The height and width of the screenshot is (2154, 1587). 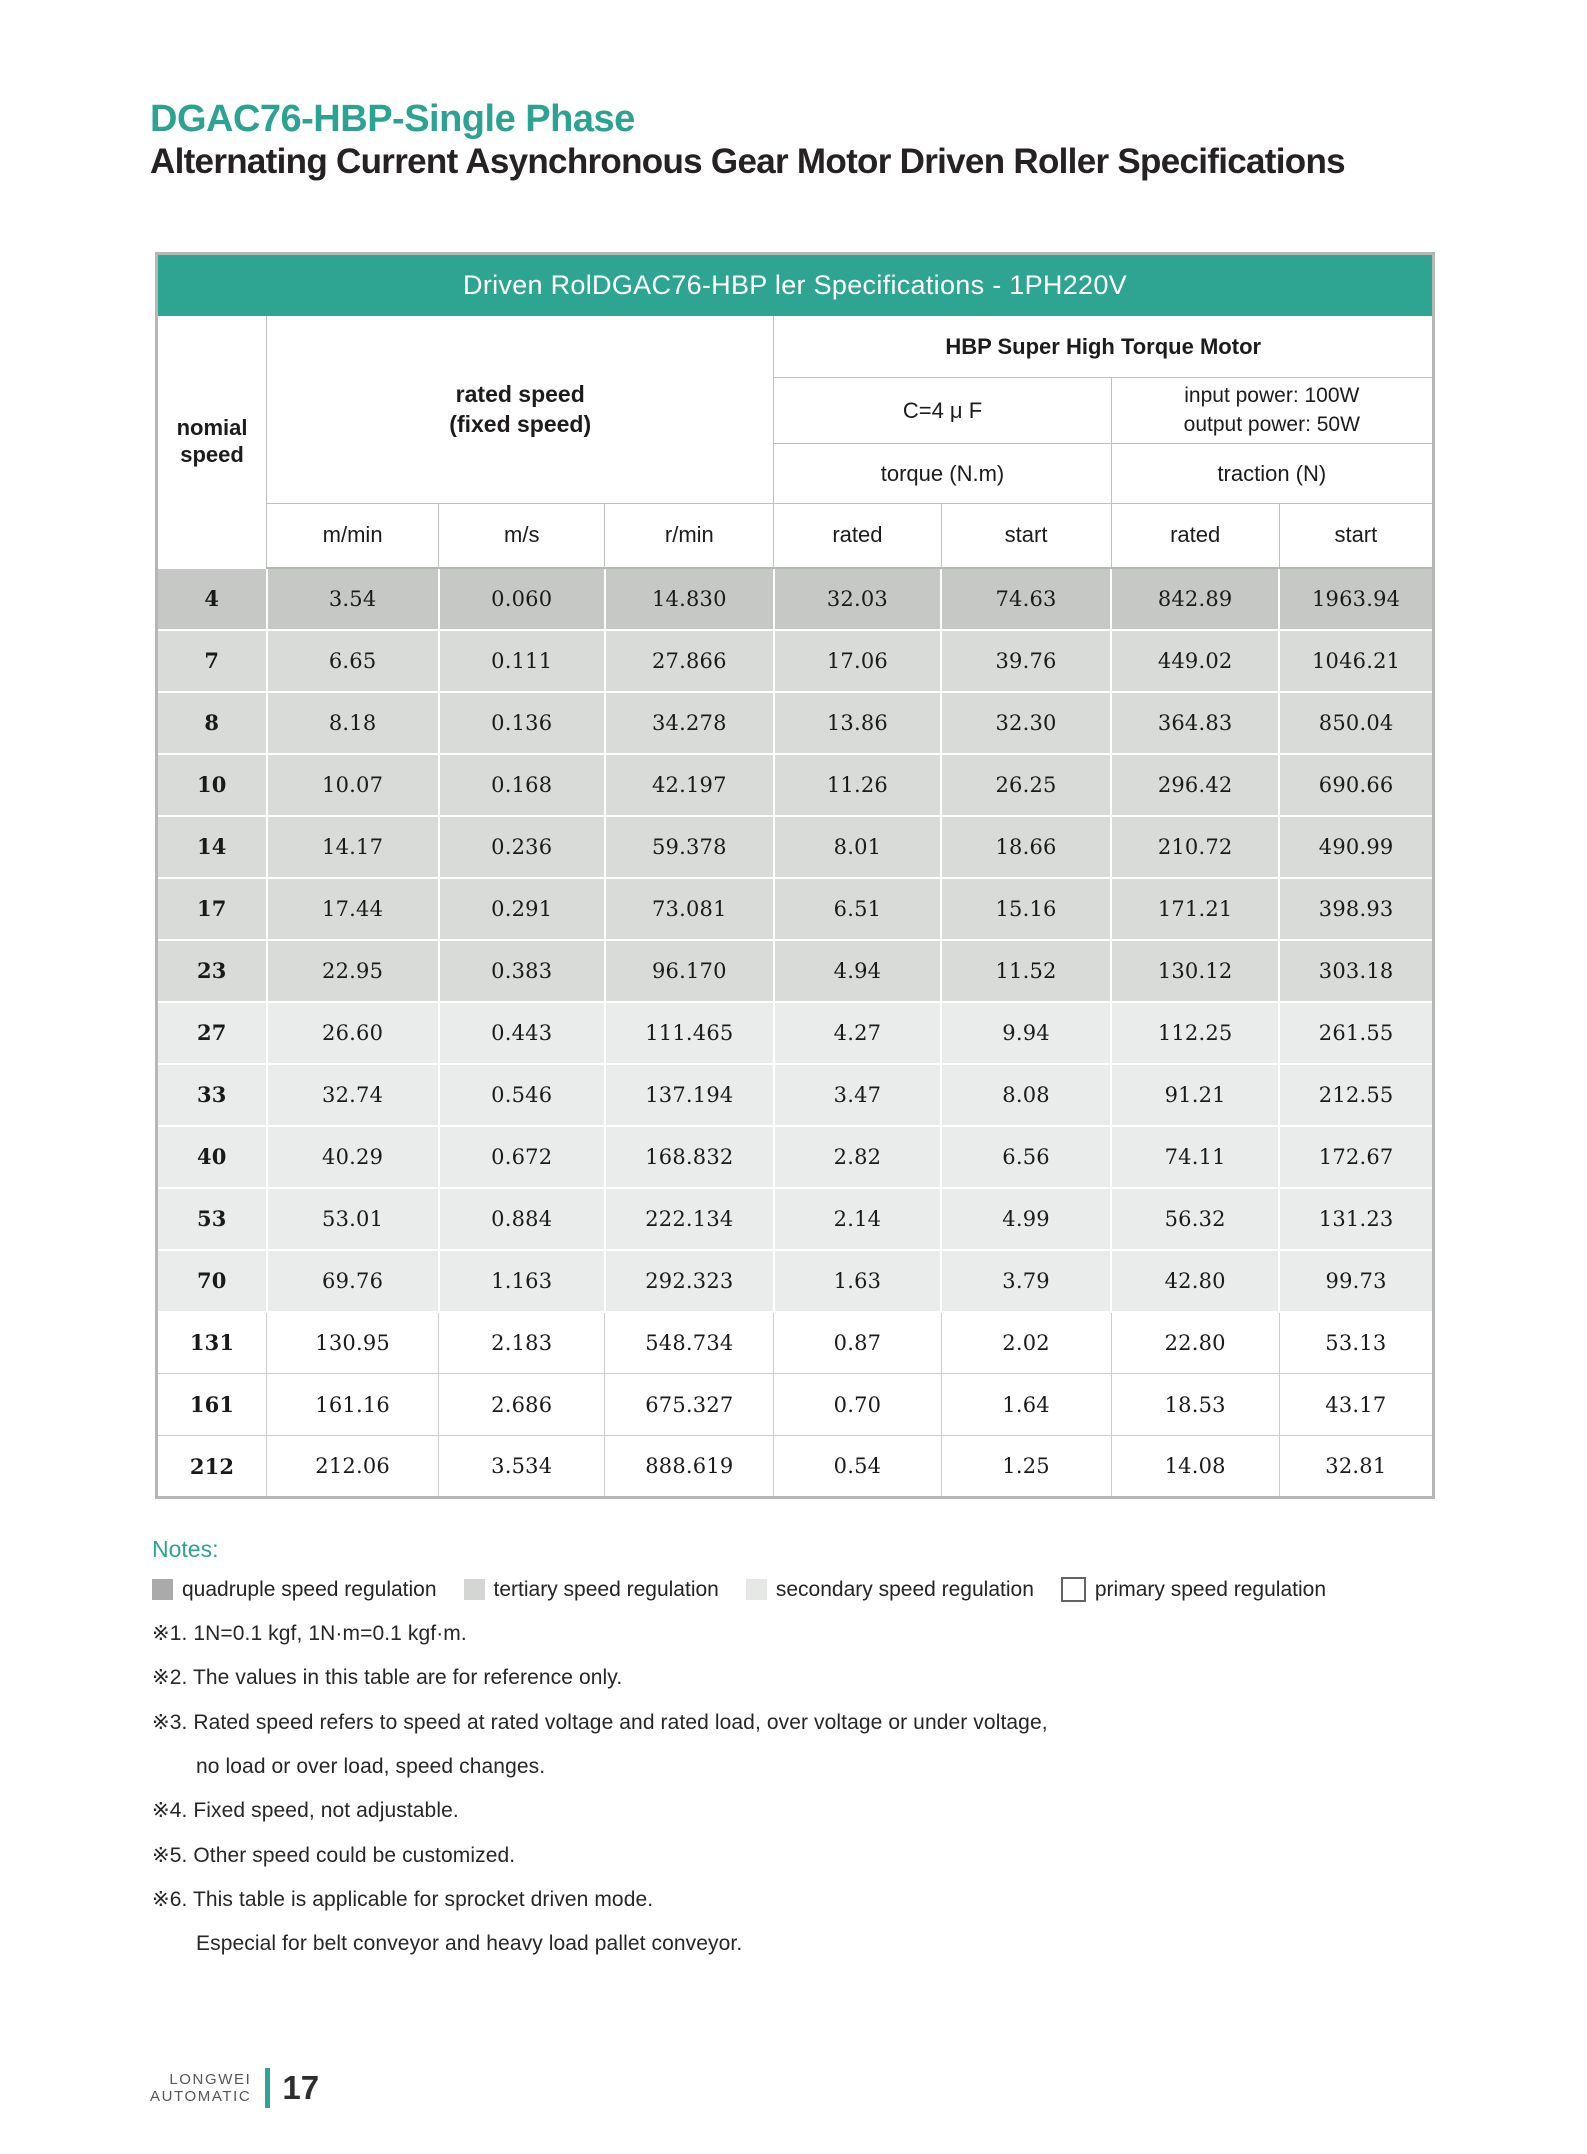 I want to click on value-cell: 56.32, so click(x=1195, y=1218).